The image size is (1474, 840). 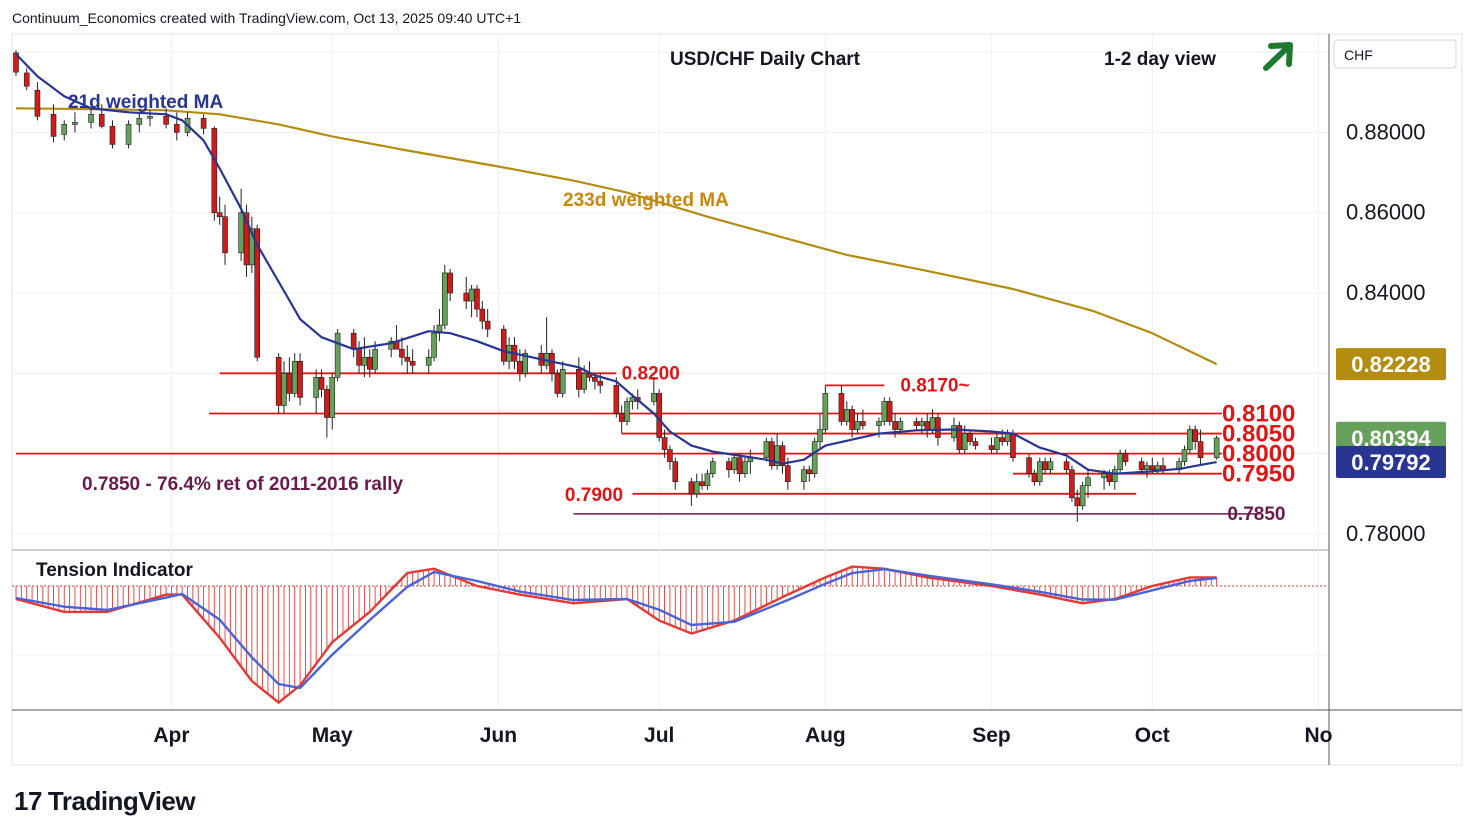 What do you see at coordinates (765, 59) in the screenshot?
I see `chart-title: USD/CHF Daily Chart` at bounding box center [765, 59].